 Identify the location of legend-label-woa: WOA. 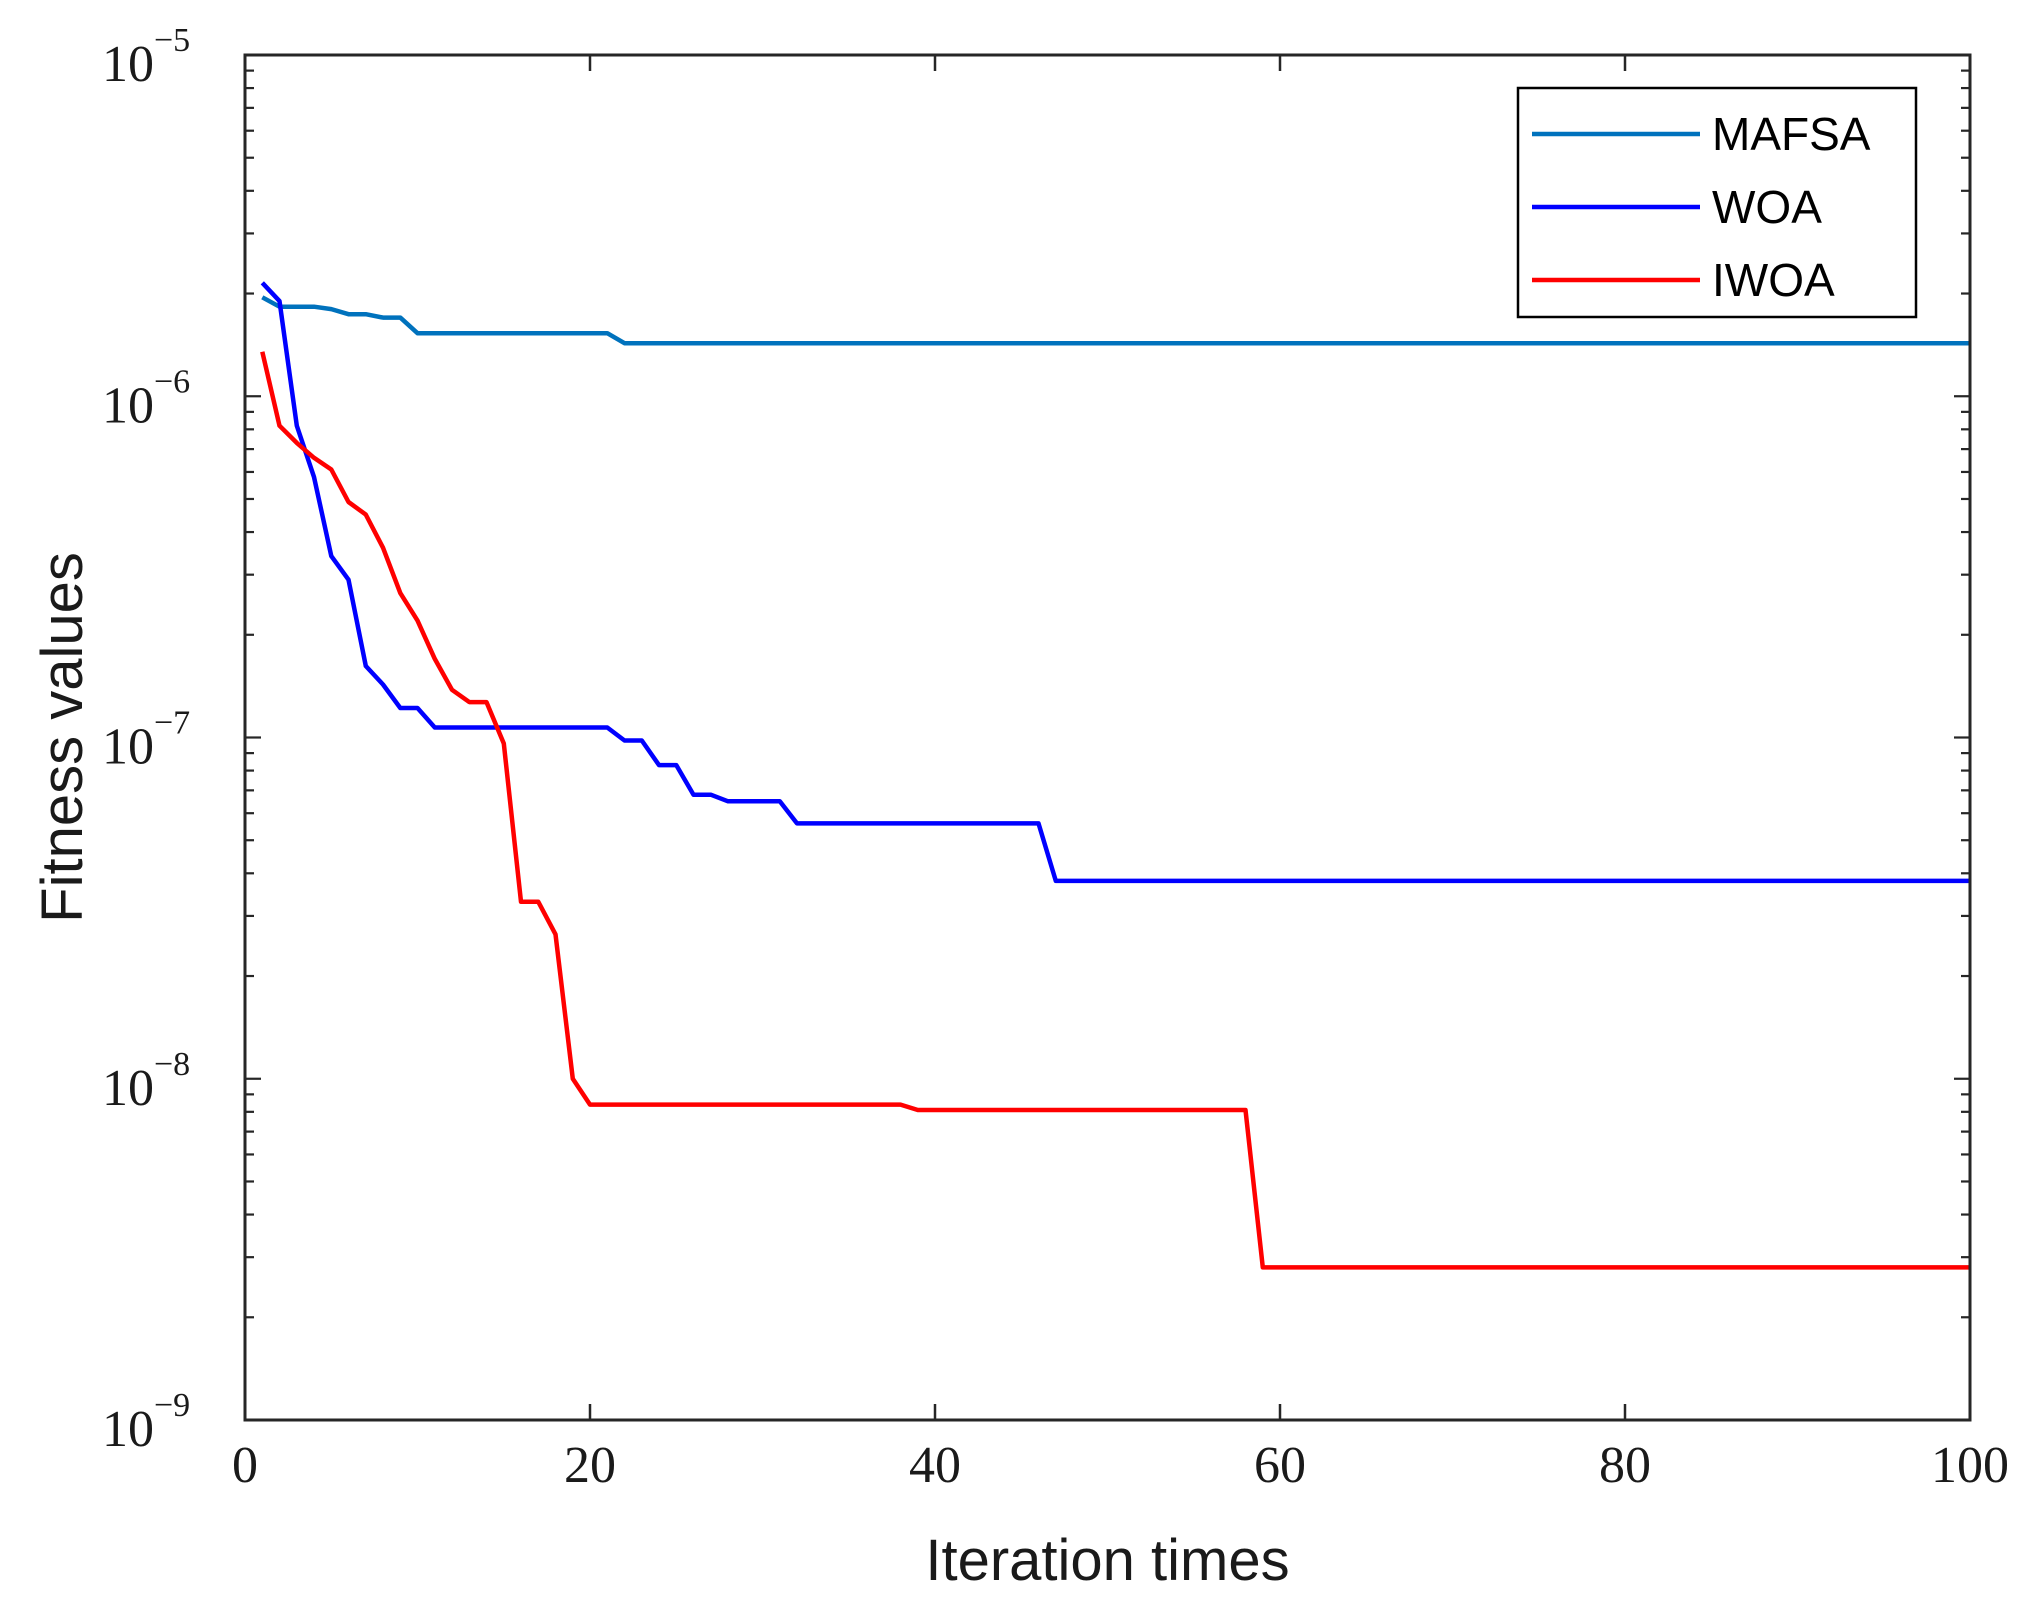
(1767, 207).